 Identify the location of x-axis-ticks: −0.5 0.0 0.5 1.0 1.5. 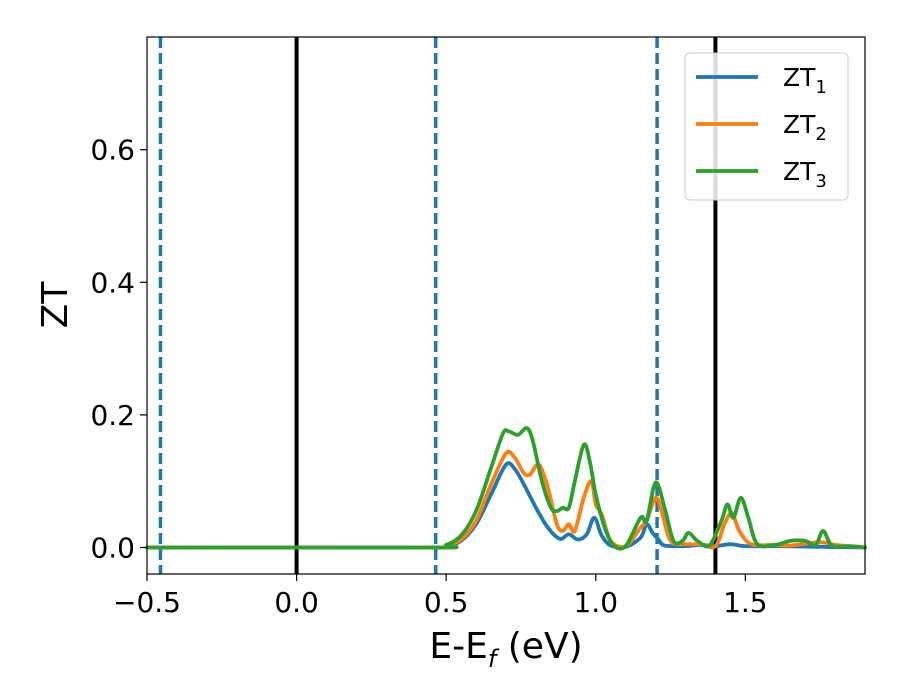
(440, 596).